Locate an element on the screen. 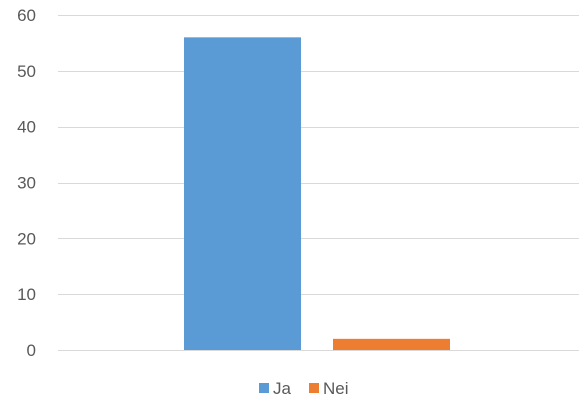 This screenshot has width=579, height=401. y-tick-label: 30 is located at coordinates (26, 183).